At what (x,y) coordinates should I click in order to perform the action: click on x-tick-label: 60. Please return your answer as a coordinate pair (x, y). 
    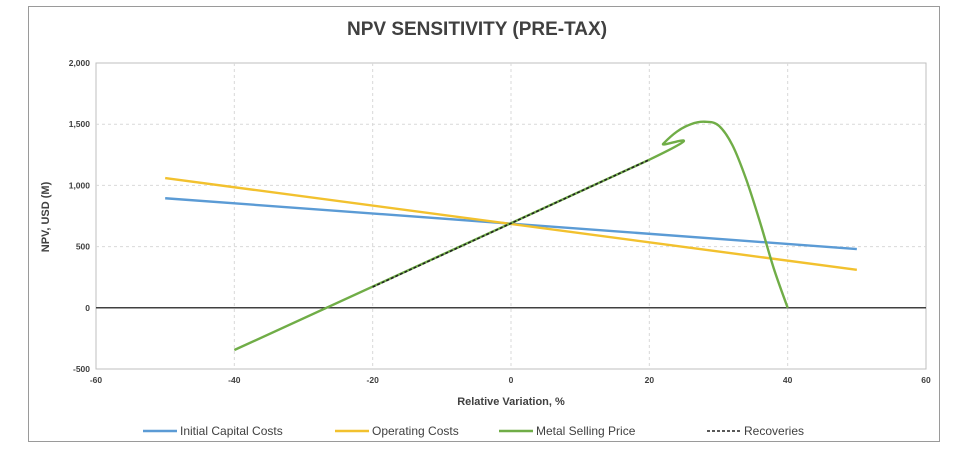
    Looking at the image, I should click on (926, 380).